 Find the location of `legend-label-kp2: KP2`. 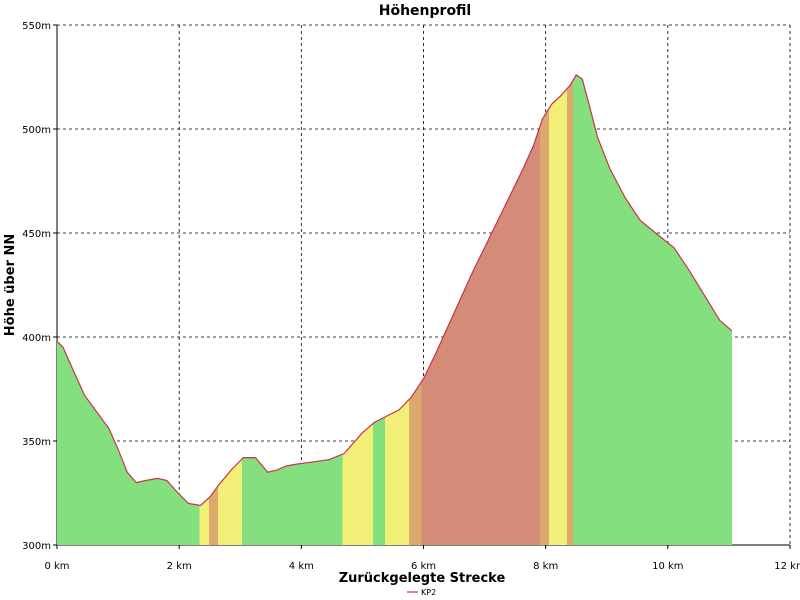

legend-label-kp2: KP2 is located at coordinates (428, 592).